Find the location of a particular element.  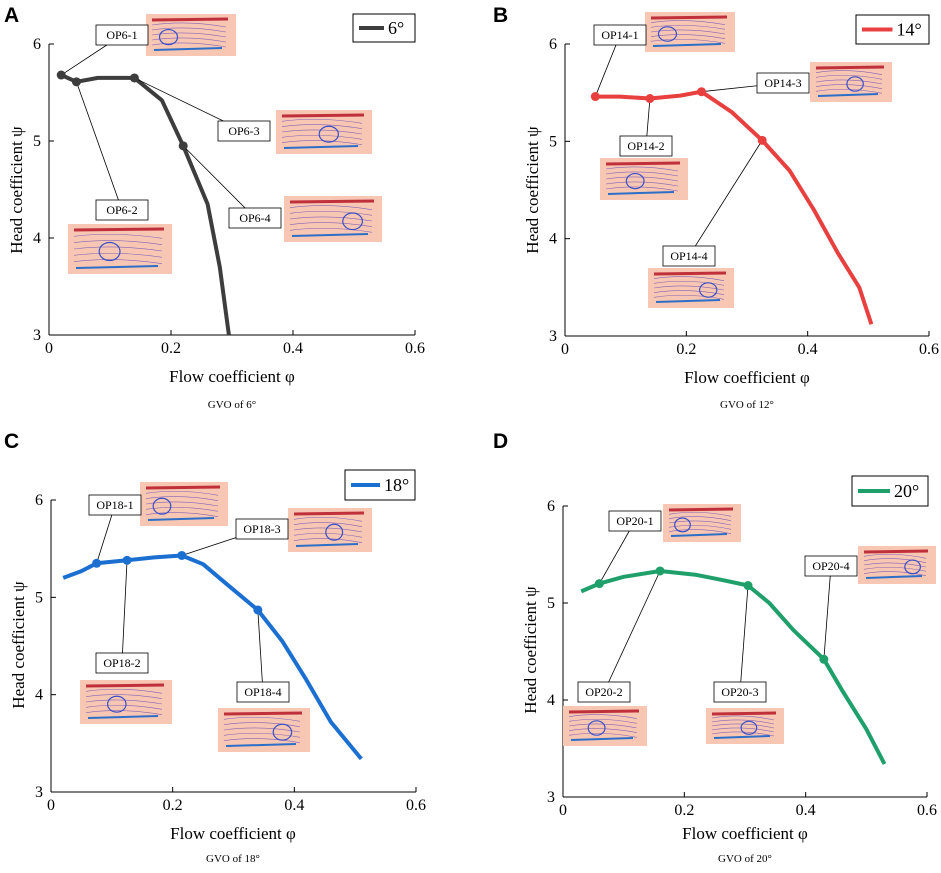

chart-caption: GVO of 18° is located at coordinates (233, 859).